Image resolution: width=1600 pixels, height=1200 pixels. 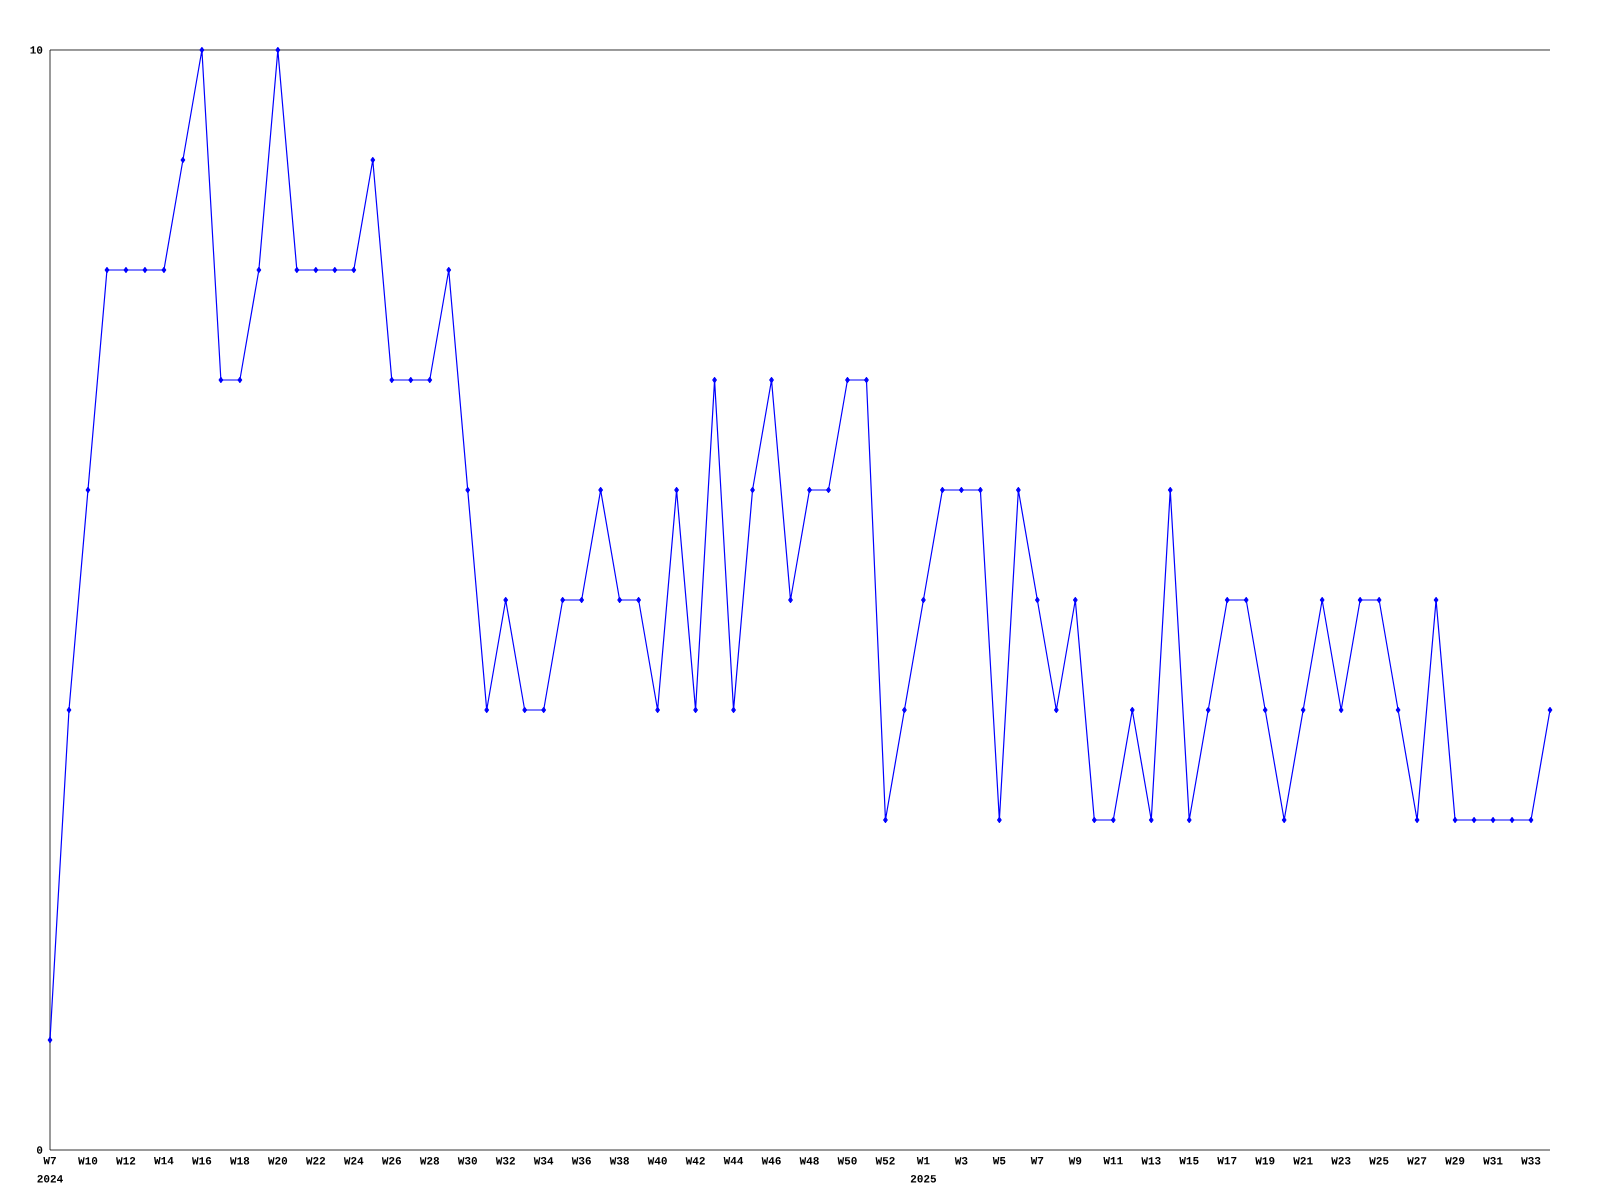 I want to click on x-tick-label: W12, so click(x=126, y=1161).